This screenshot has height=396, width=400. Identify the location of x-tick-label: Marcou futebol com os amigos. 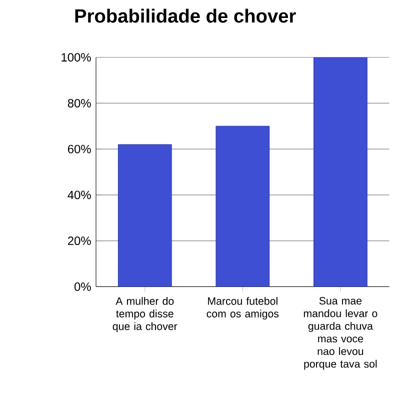
(242, 308).